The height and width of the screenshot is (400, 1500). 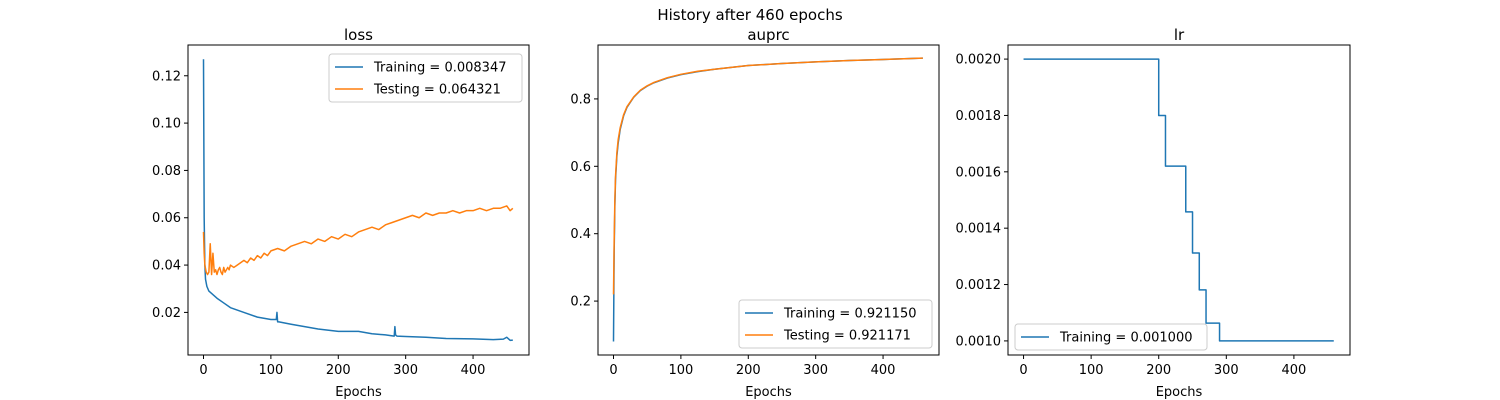 I want to click on y-tick-label: 0.02, so click(x=166, y=313).